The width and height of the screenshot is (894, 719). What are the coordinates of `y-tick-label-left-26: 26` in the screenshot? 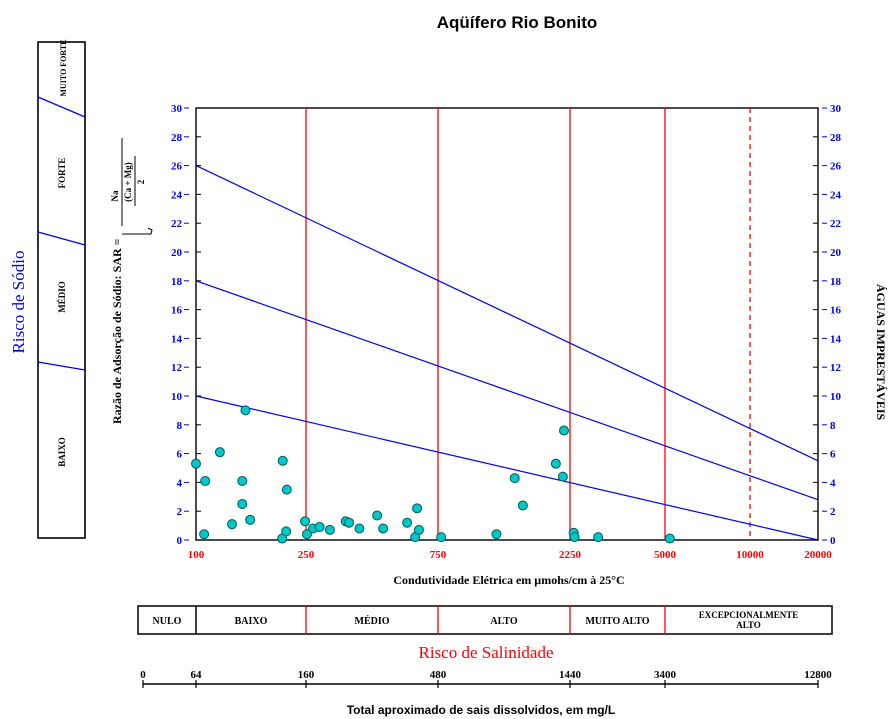 It's located at (177, 167).